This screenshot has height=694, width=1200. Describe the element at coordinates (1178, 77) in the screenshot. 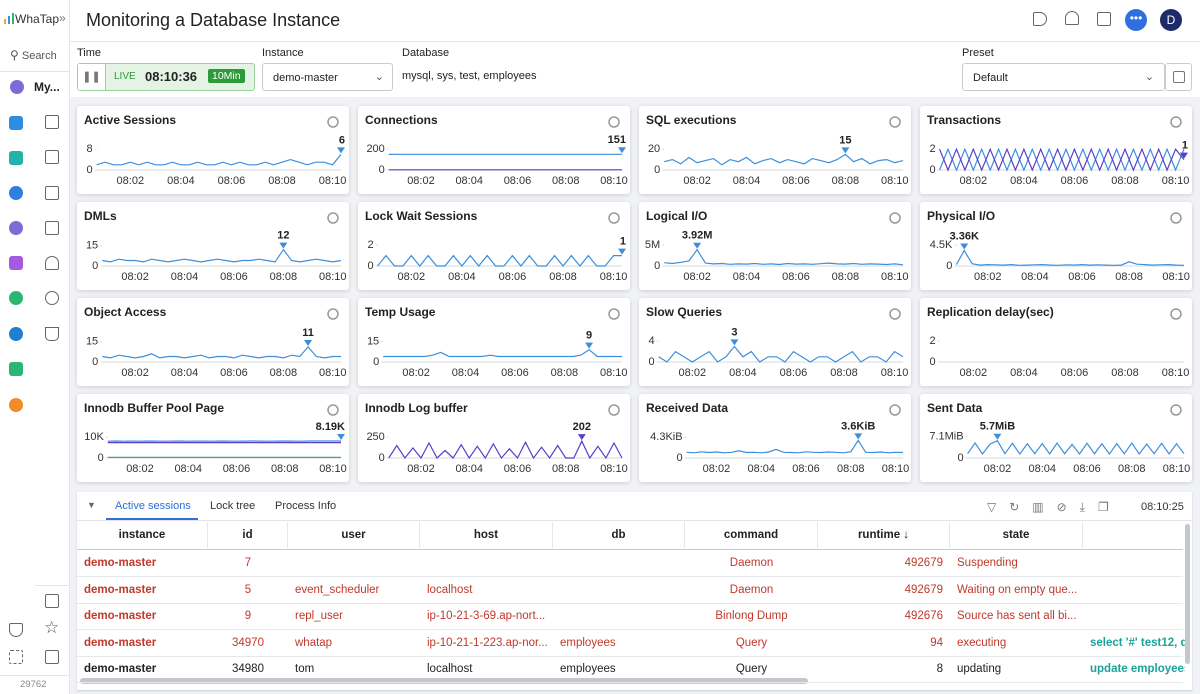

I see `save-button` at that location.